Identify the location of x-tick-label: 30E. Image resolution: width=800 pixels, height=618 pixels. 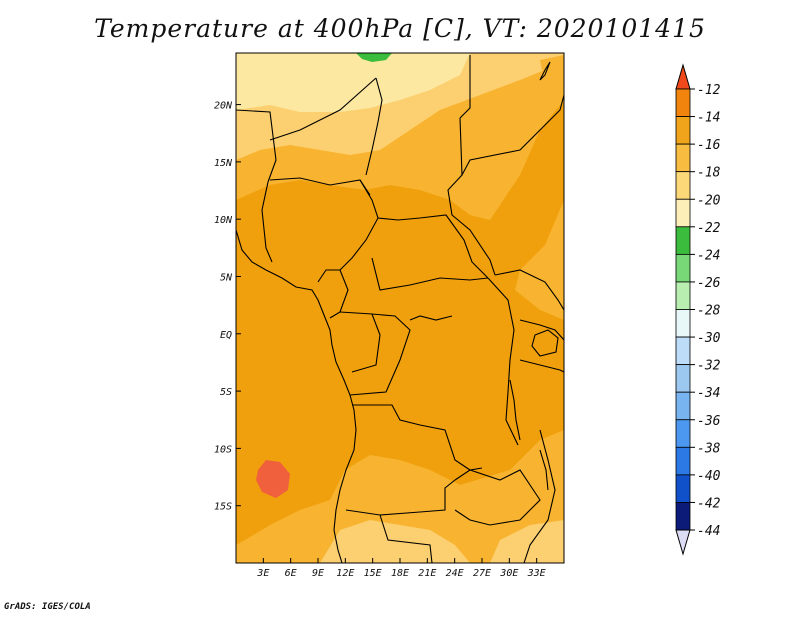
(508, 573).